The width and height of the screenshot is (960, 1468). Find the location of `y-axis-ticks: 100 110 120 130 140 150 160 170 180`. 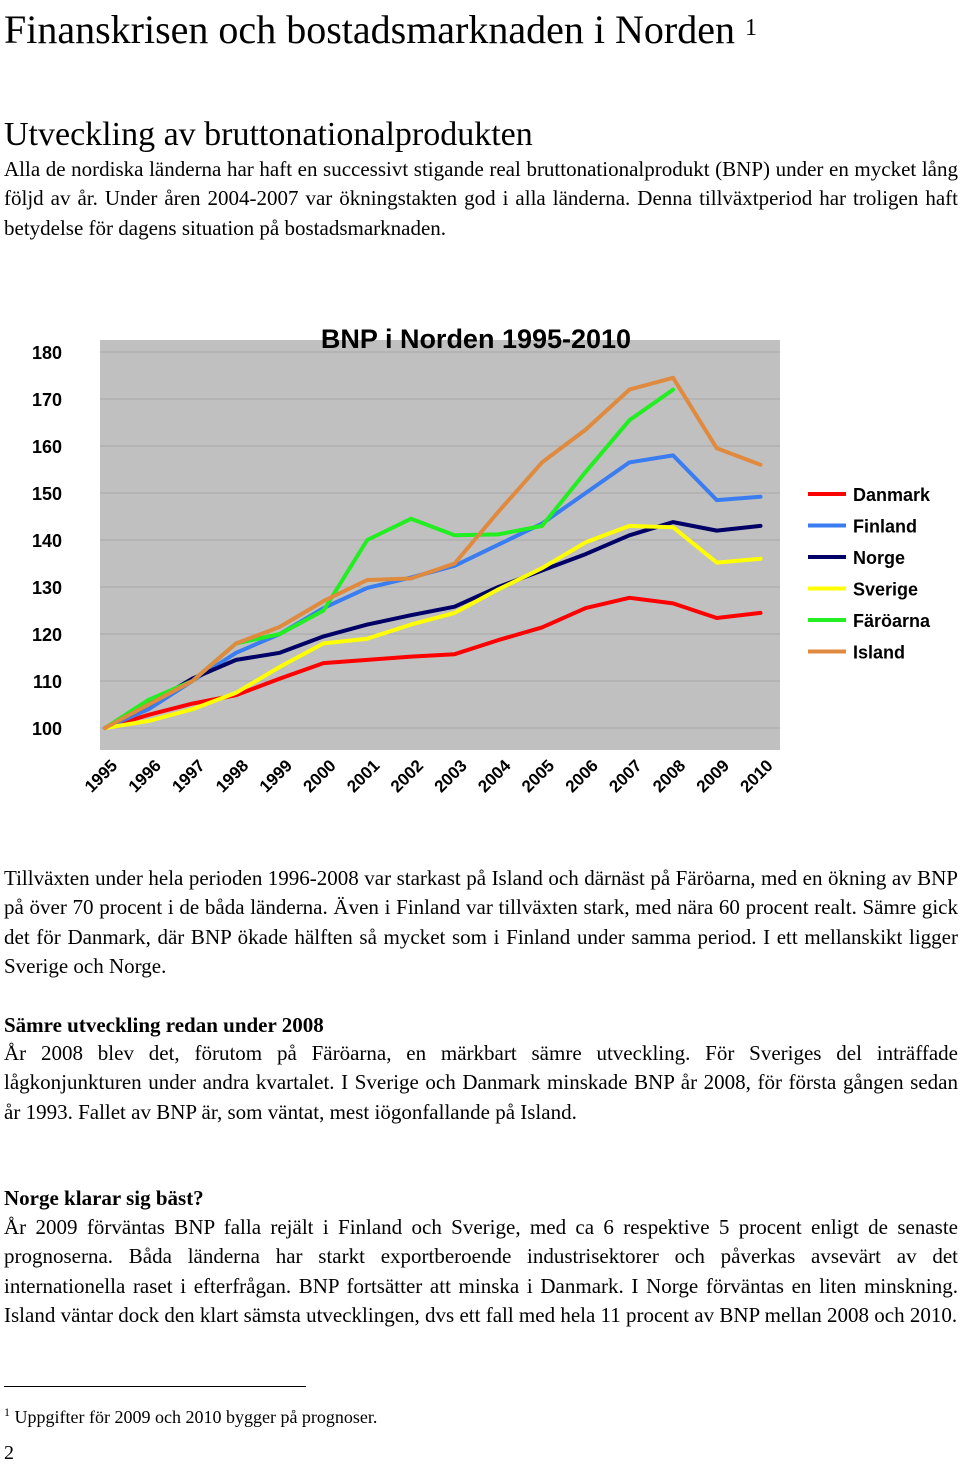

y-axis-ticks: 100 110 120 130 140 150 160 170 180 is located at coordinates (47, 541).